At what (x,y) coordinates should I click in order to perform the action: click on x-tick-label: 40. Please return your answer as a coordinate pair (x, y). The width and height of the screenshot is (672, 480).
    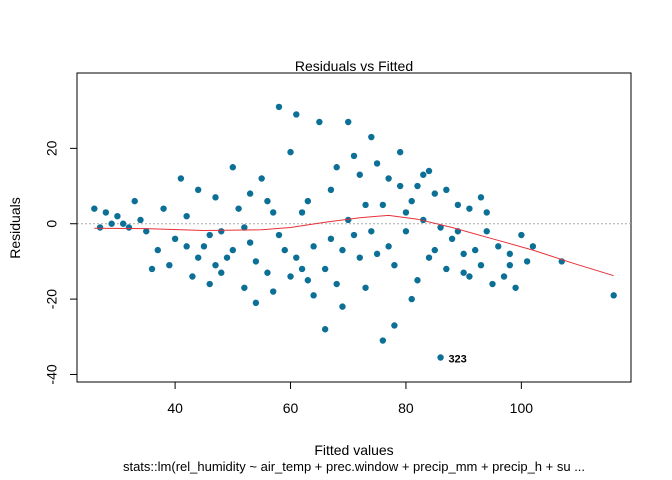
    Looking at the image, I should click on (175, 408).